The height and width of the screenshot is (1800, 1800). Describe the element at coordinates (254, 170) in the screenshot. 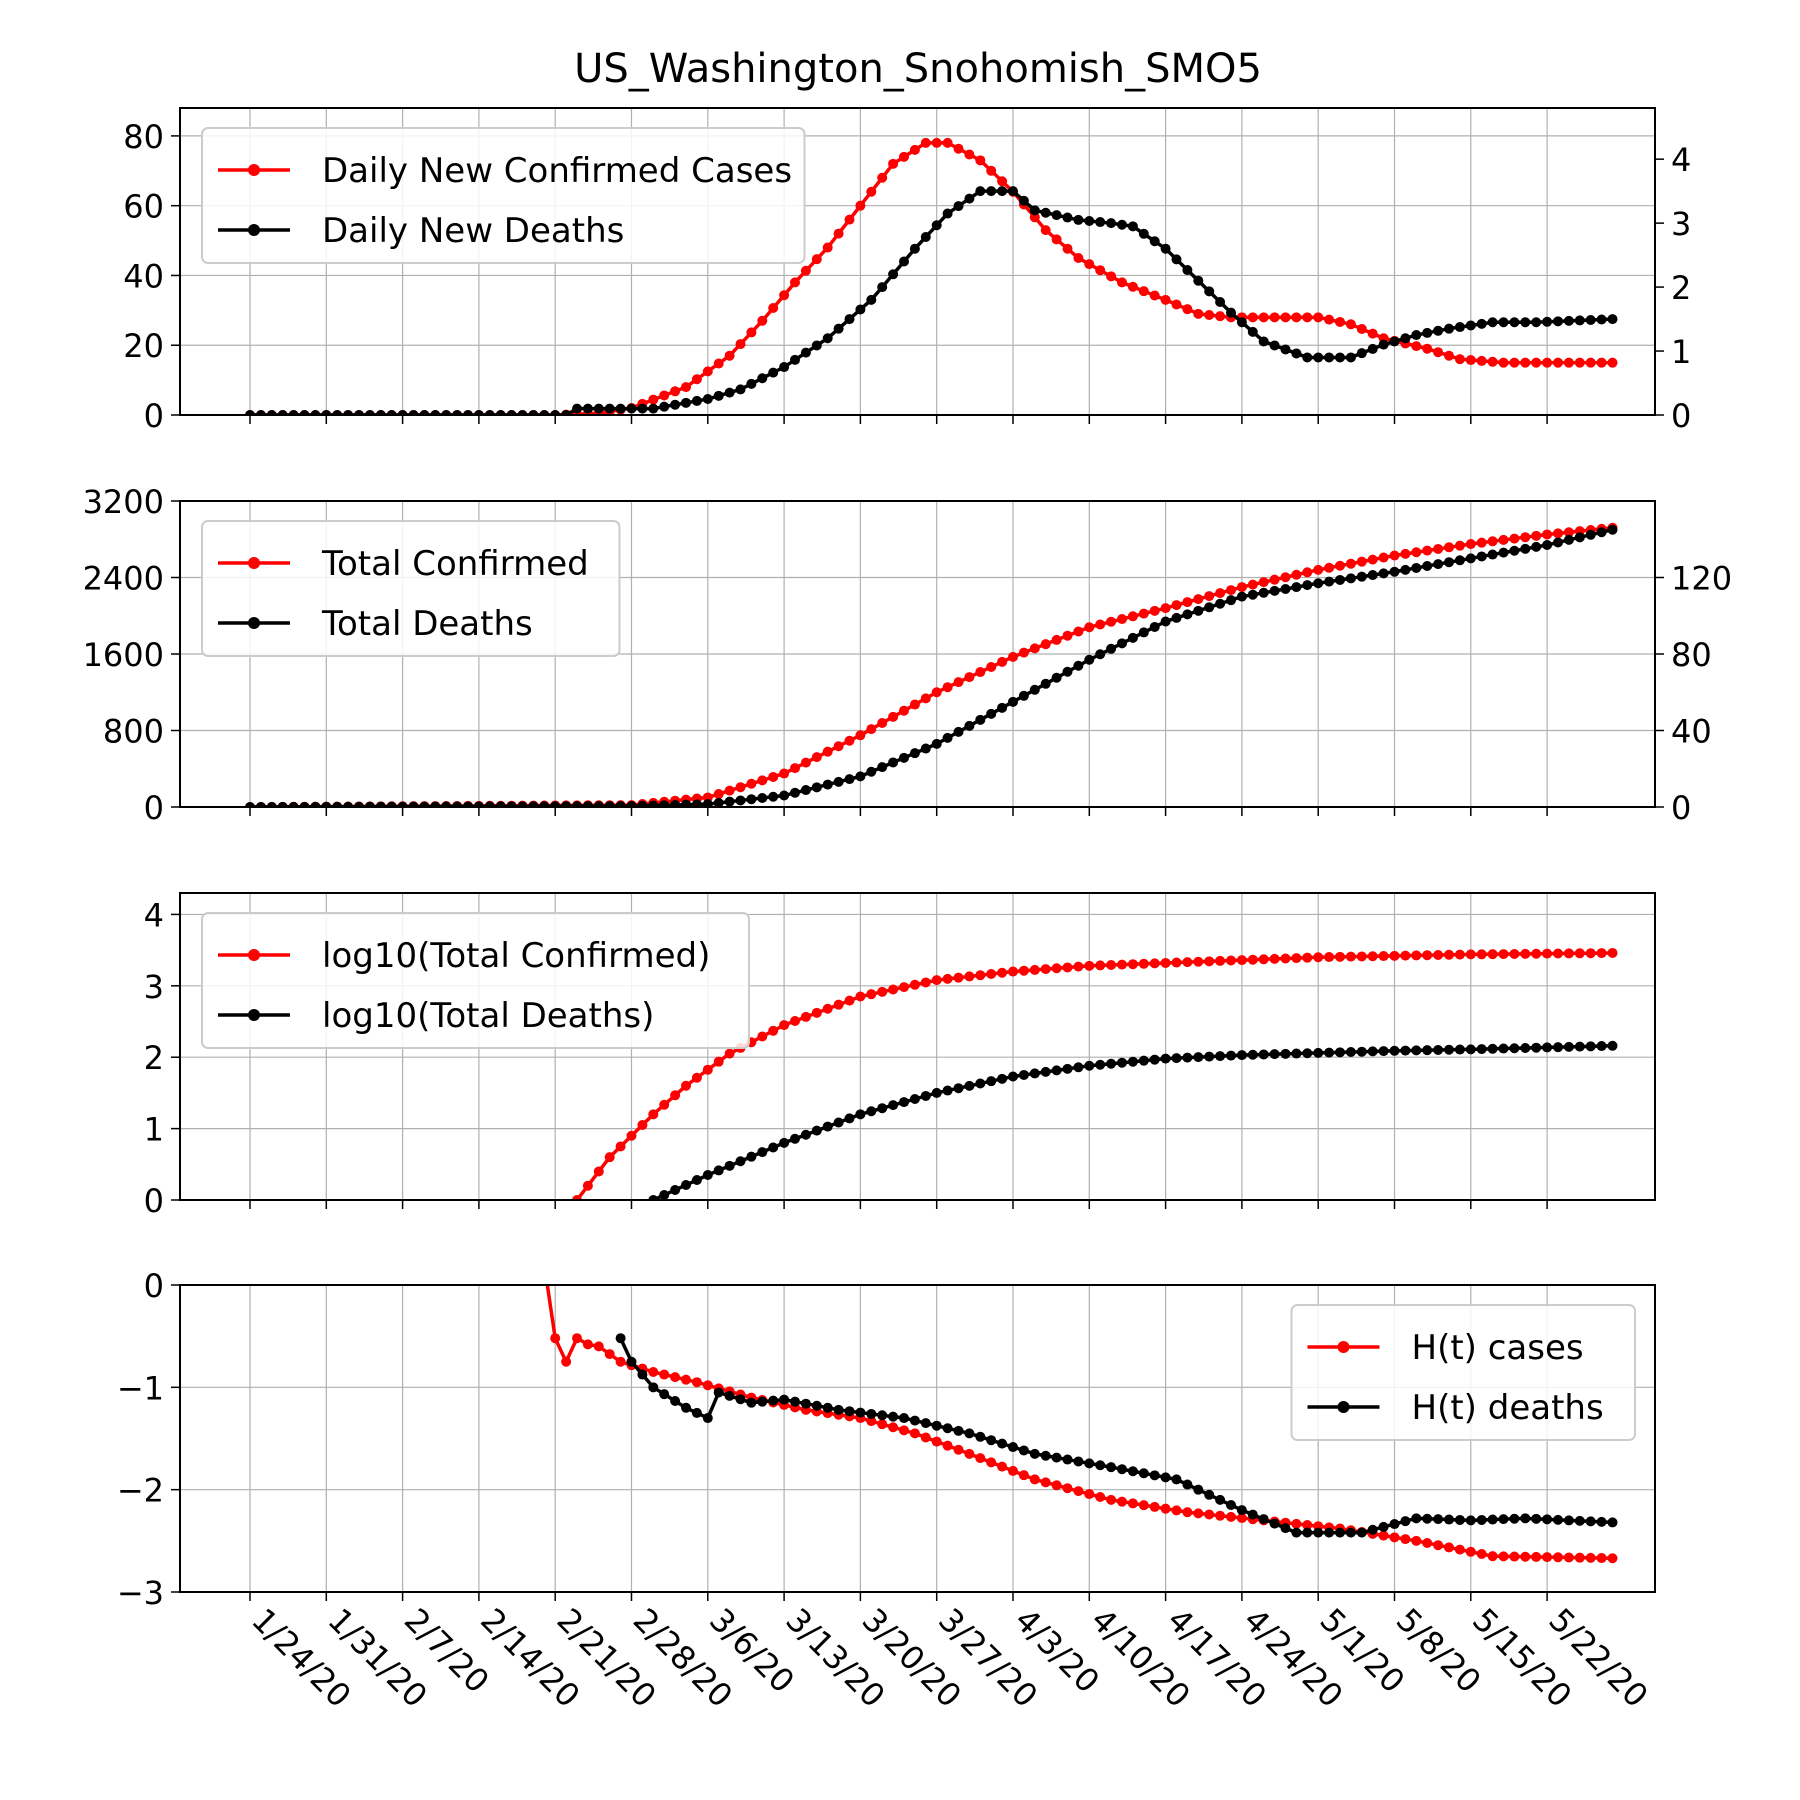

I see `legend-marker` at that location.